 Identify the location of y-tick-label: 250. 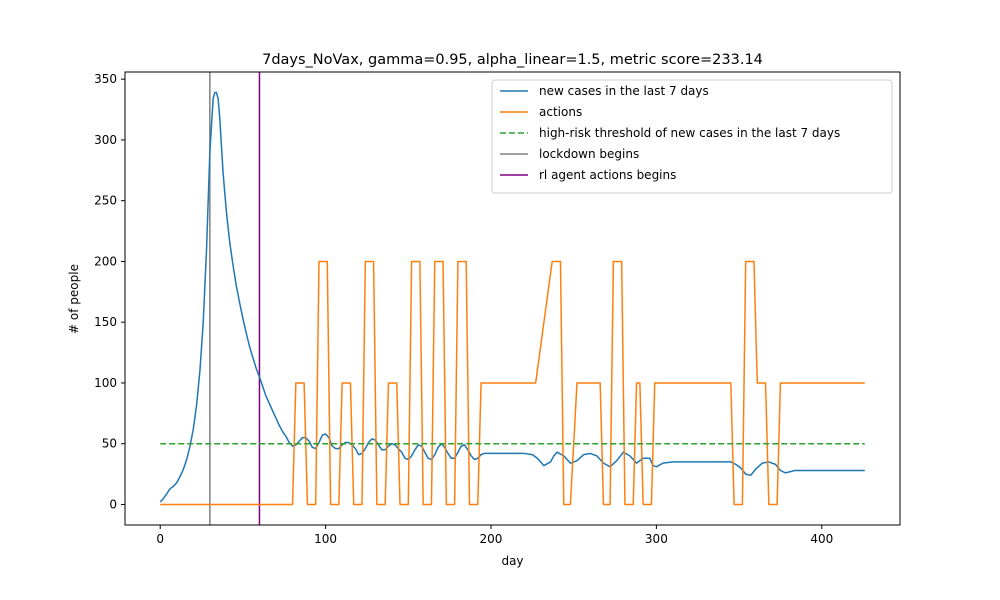
(105, 201).